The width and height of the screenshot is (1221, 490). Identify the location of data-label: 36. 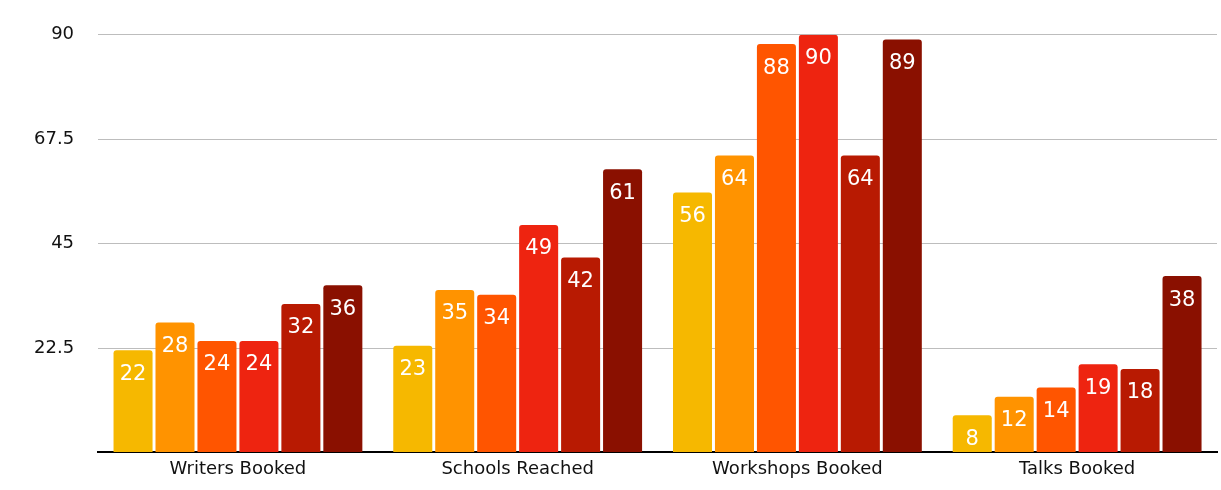
(343, 307).